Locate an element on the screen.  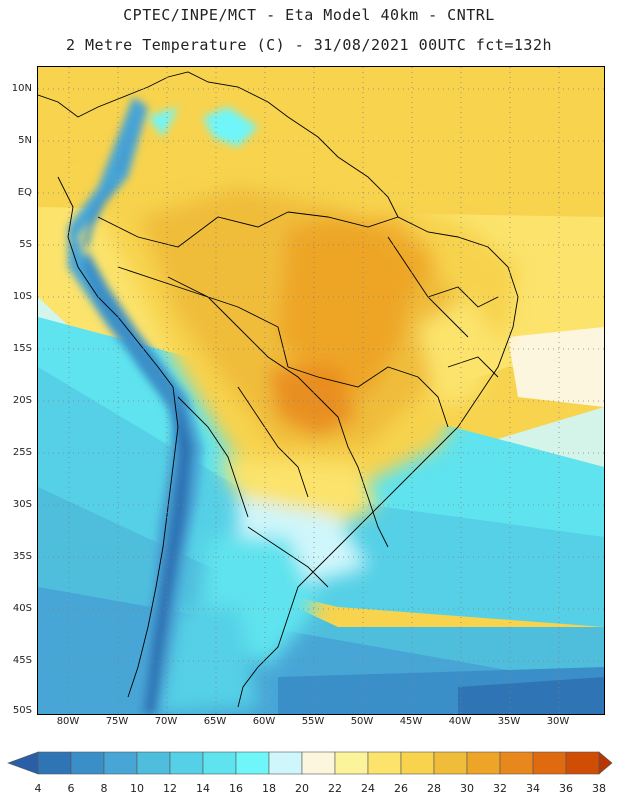
colorbar-arrow-right is located at coordinates (605, 763).